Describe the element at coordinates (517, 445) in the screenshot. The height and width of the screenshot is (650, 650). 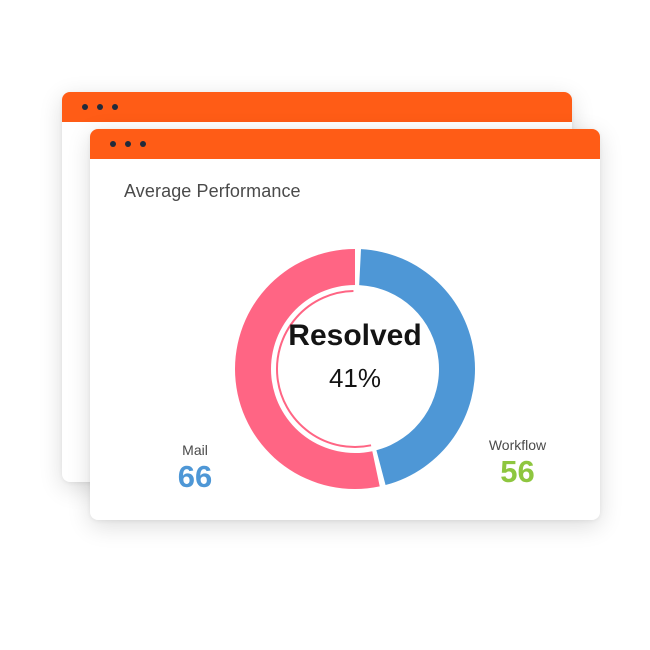
I see `workflow-stat-label: Workflow` at that location.